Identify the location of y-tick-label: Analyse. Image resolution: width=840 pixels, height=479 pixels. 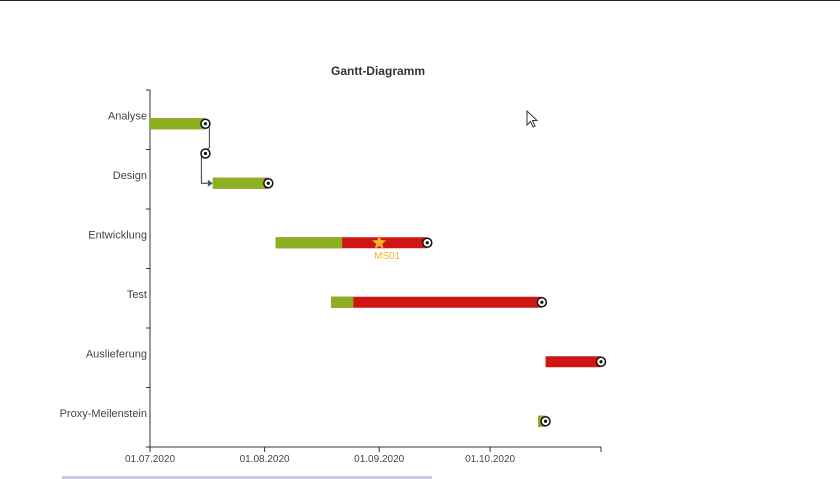
(127, 116).